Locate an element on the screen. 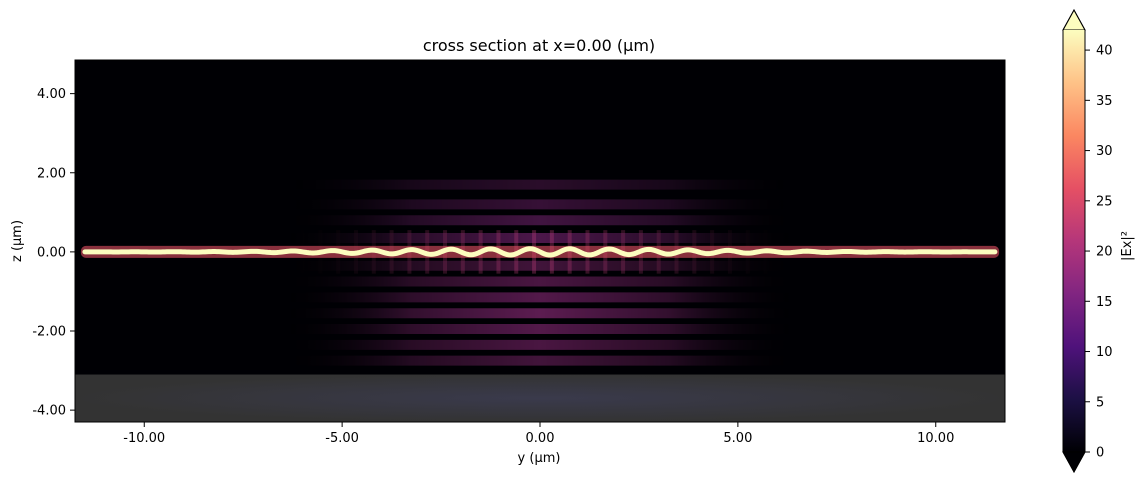 The width and height of the screenshot is (1143, 482). colorbar-tick-label: 40 is located at coordinates (1104, 51).